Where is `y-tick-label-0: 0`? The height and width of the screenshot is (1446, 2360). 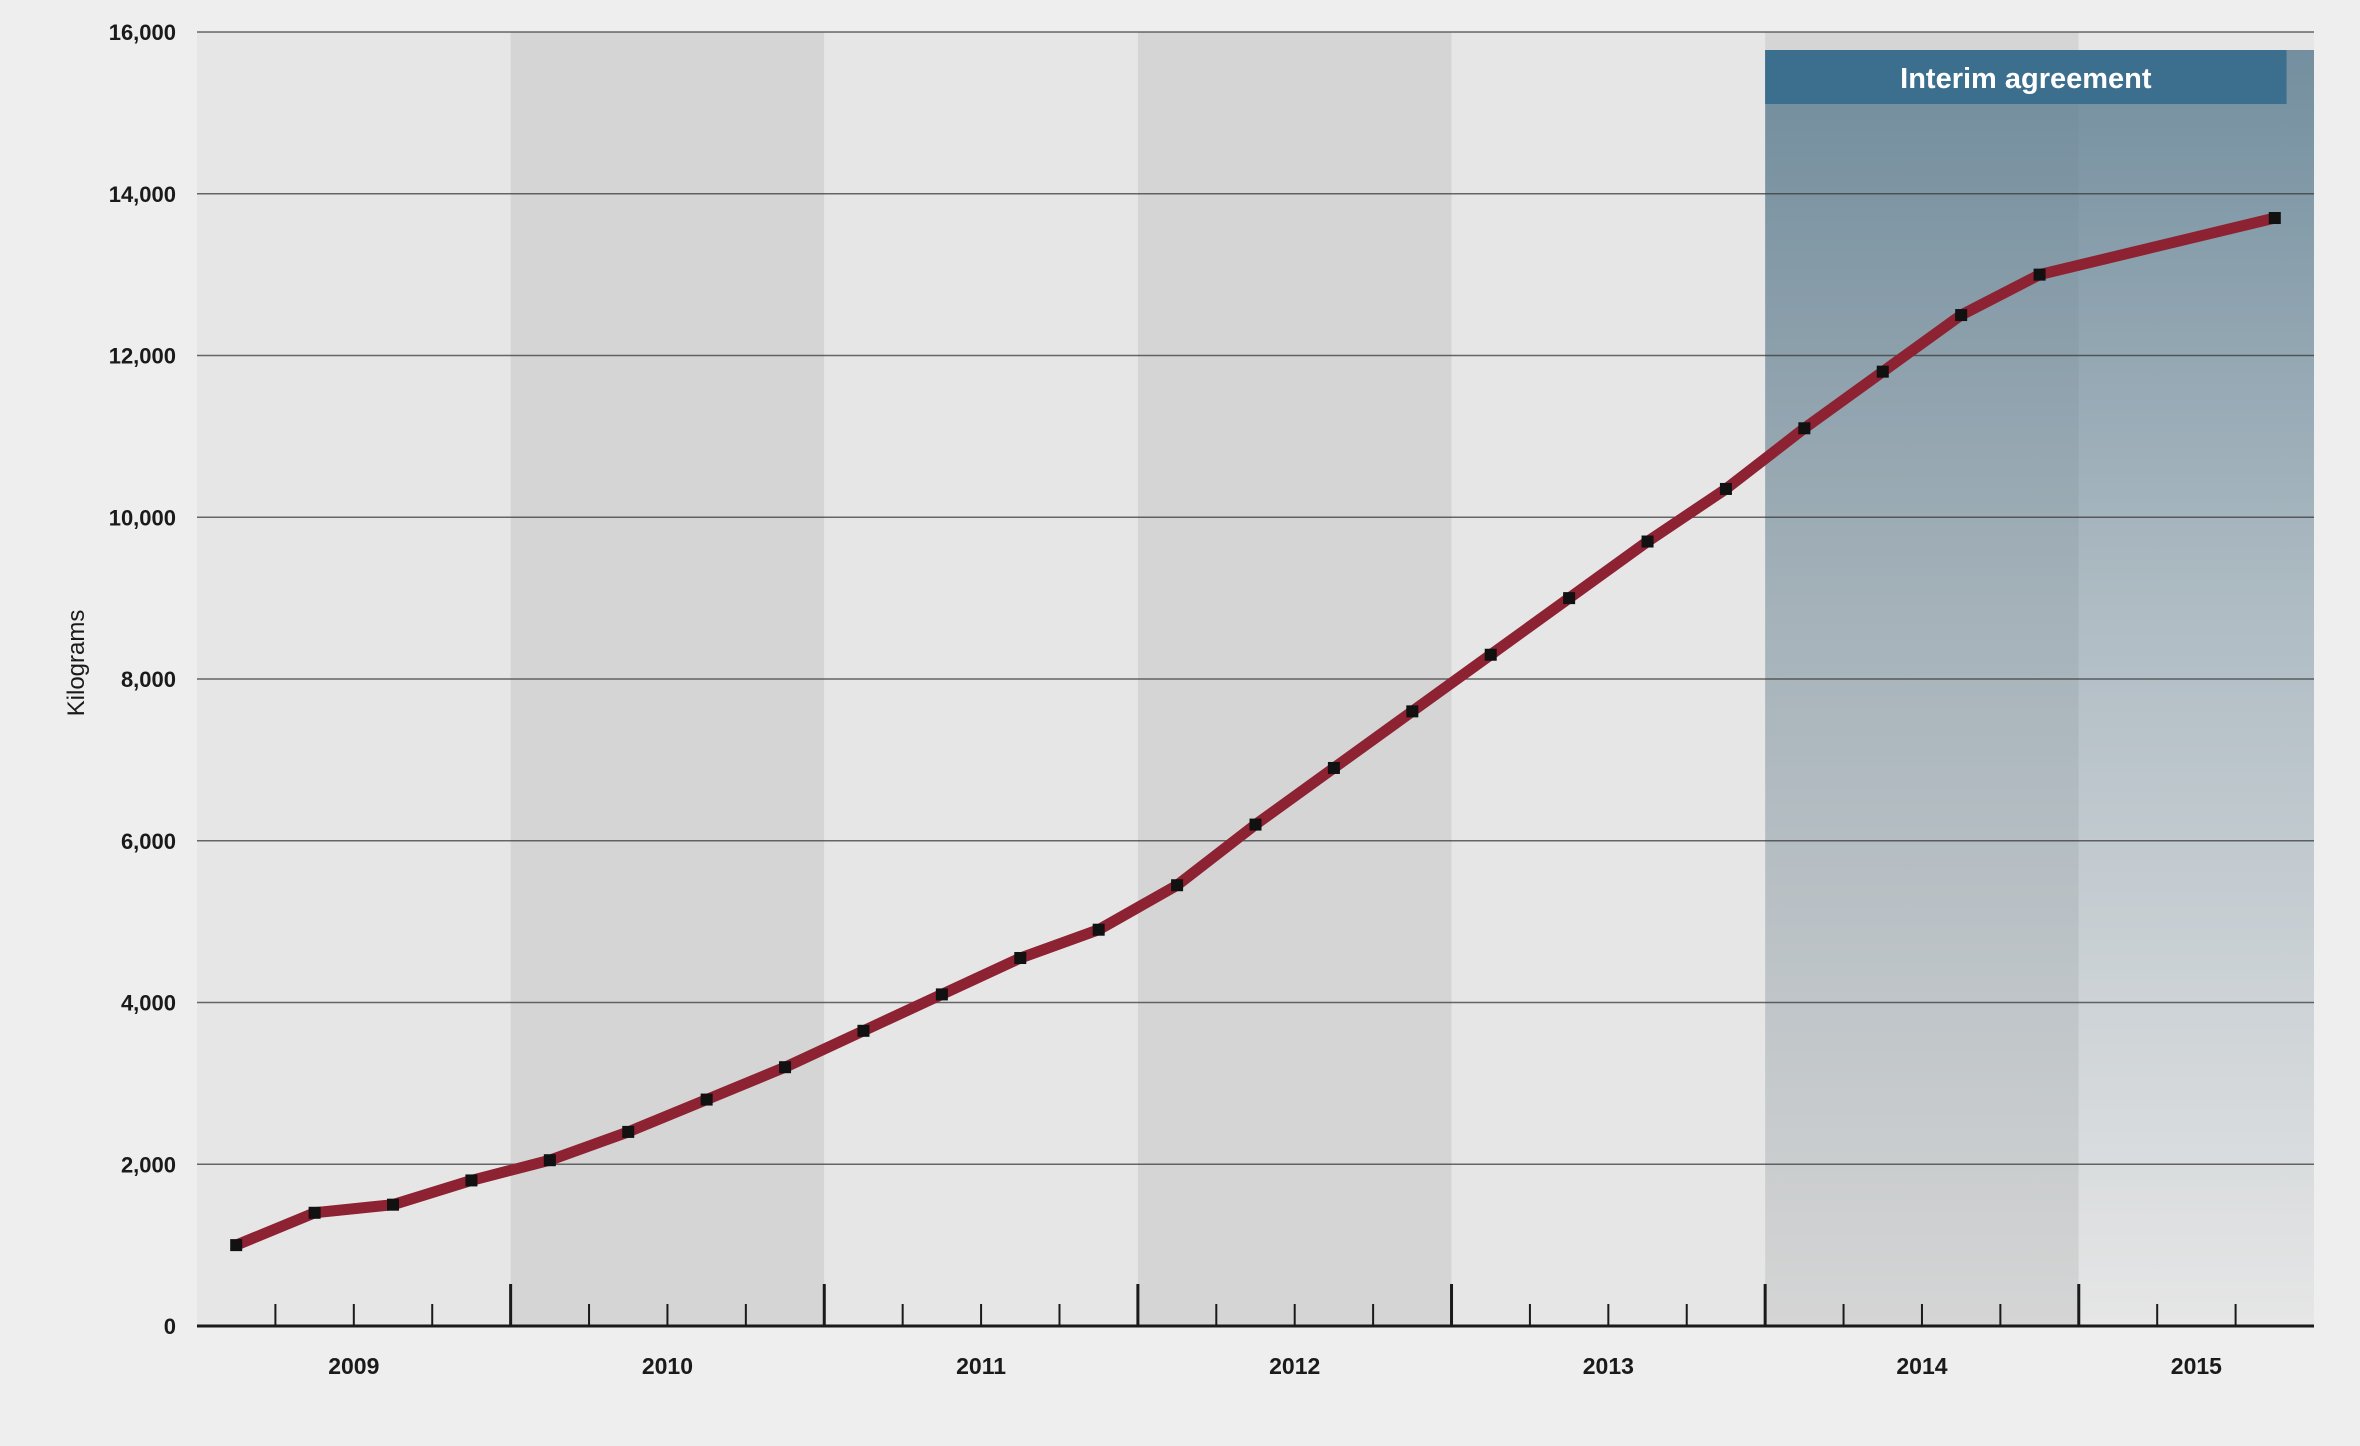
y-tick-label-0: 0 is located at coordinates (170, 1326).